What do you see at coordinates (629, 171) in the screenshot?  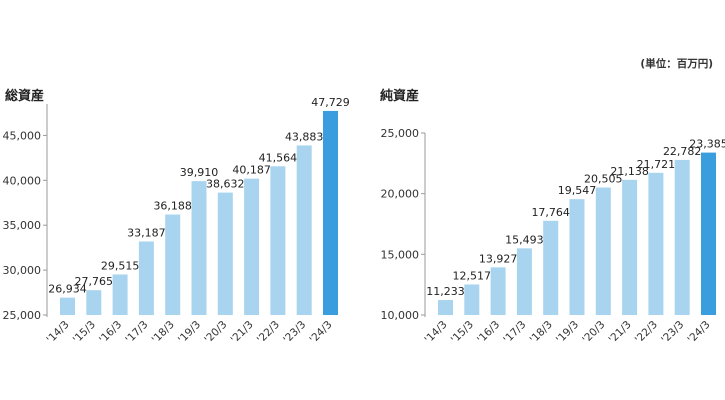 I see `data-label: 21,138` at bounding box center [629, 171].